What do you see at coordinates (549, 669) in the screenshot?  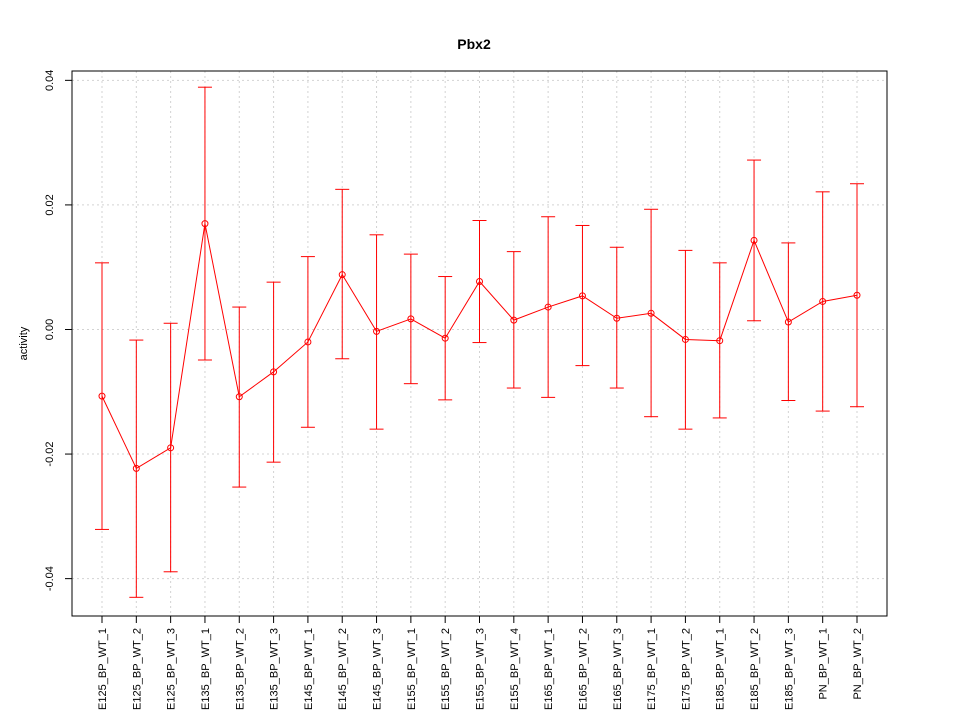 I see `x-tick-label: E165_BP_WT_1` at bounding box center [549, 669].